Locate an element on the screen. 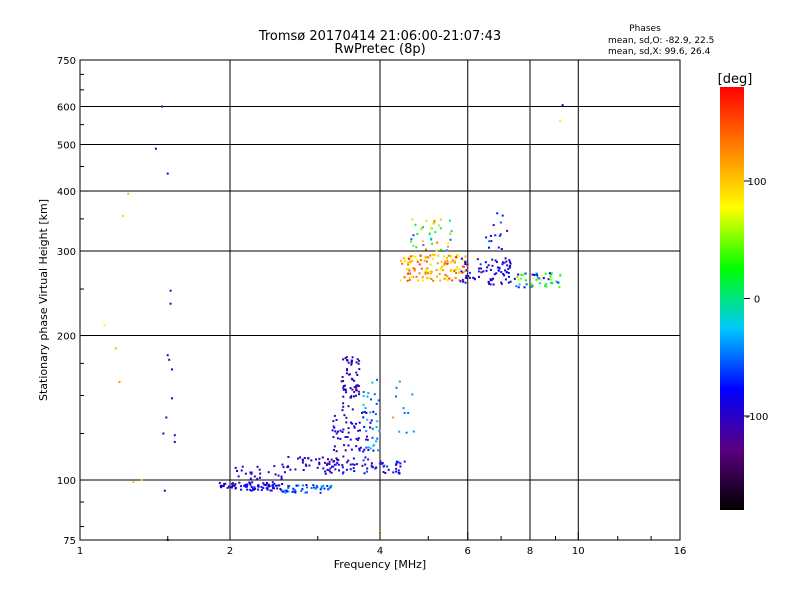 This screenshot has width=800, height=600. chart-subtitle: RwPretec (8p) is located at coordinates (379, 49).